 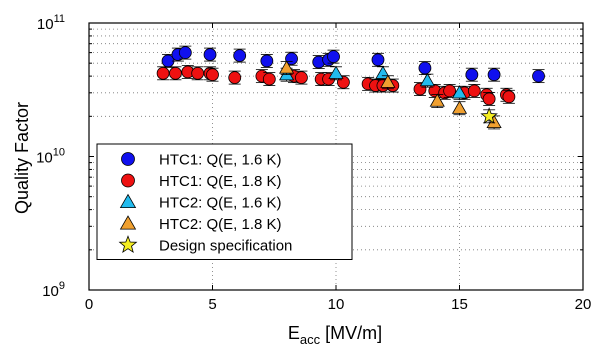 I want to click on legend-item: HTC2: Q(E, 1.6 K), so click(x=200, y=202).